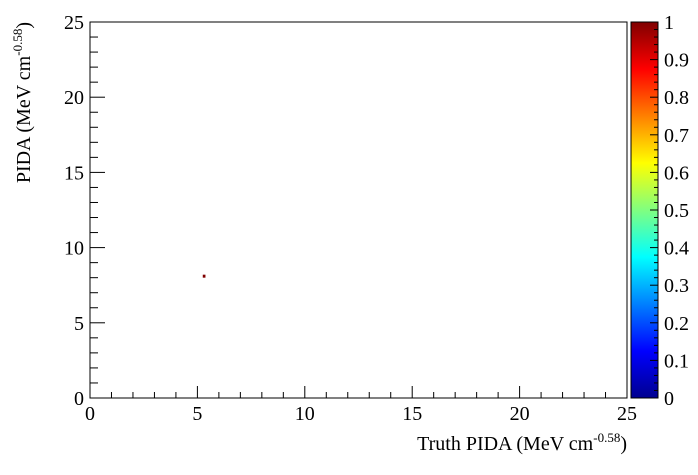 The width and height of the screenshot is (698, 475). What do you see at coordinates (305, 414) in the screenshot?
I see `x-tick-label-2: 10` at bounding box center [305, 414].